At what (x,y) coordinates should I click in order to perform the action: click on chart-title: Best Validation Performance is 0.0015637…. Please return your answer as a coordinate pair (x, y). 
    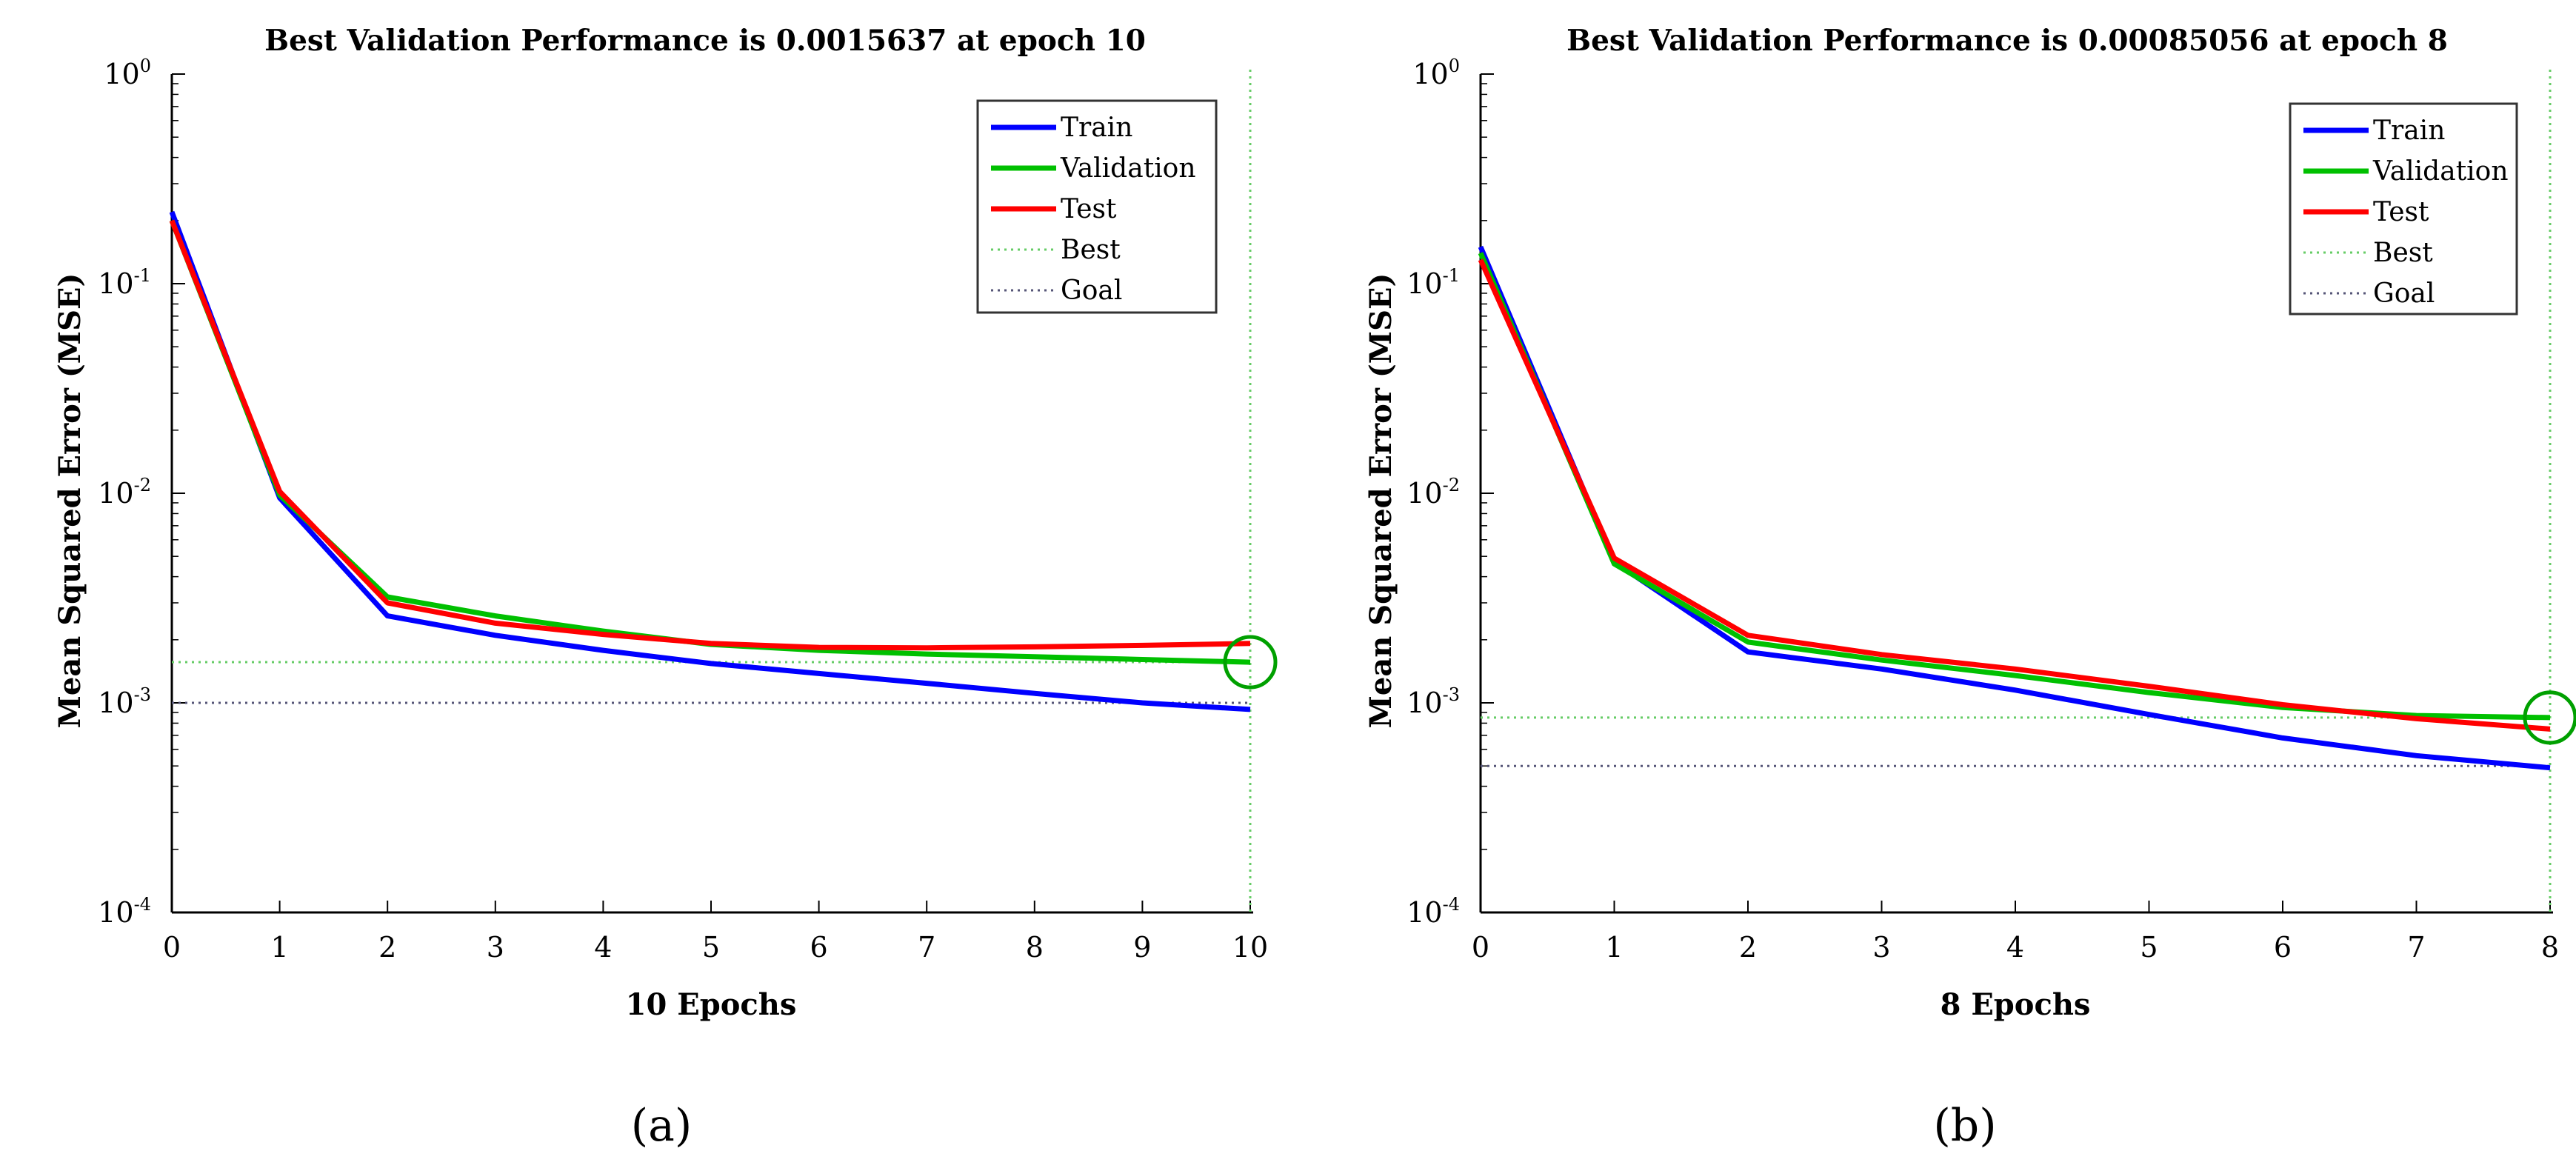
    Looking at the image, I should click on (705, 41).